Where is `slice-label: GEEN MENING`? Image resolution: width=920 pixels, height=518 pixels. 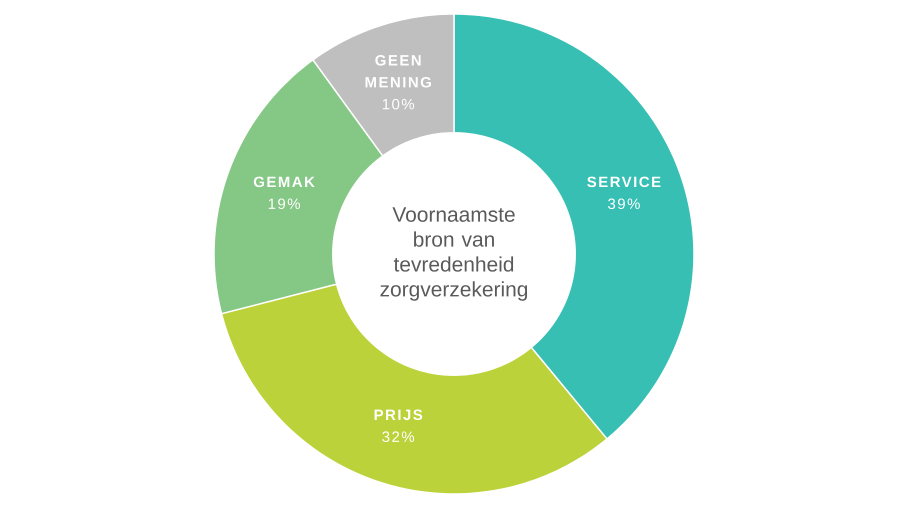 slice-label: GEEN MENING is located at coordinates (398, 71).